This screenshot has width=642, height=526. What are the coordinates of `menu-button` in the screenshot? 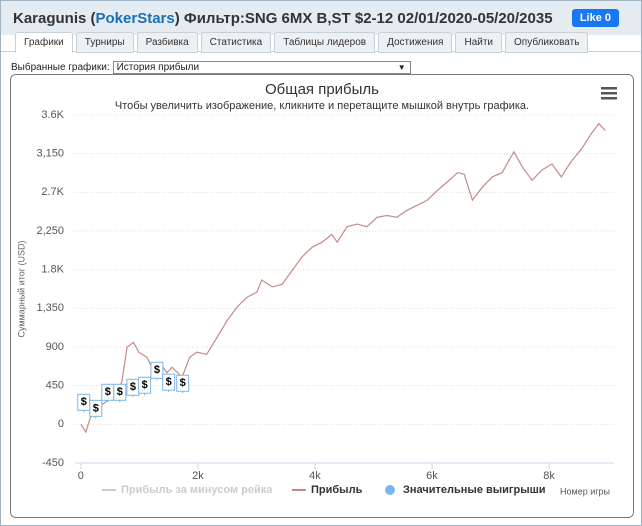 It's located at (609, 93).